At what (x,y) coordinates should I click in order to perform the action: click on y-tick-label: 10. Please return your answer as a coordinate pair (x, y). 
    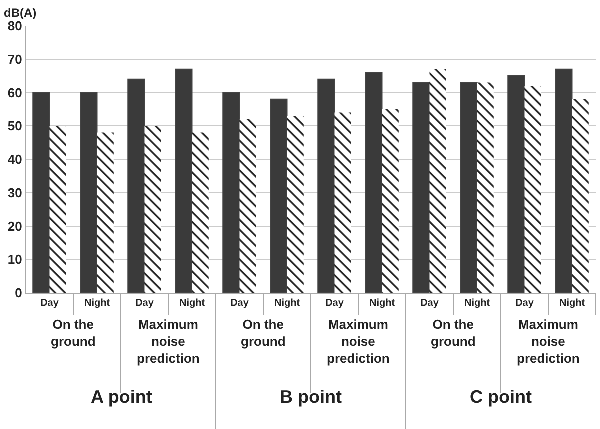
    Looking at the image, I should click on (15, 260).